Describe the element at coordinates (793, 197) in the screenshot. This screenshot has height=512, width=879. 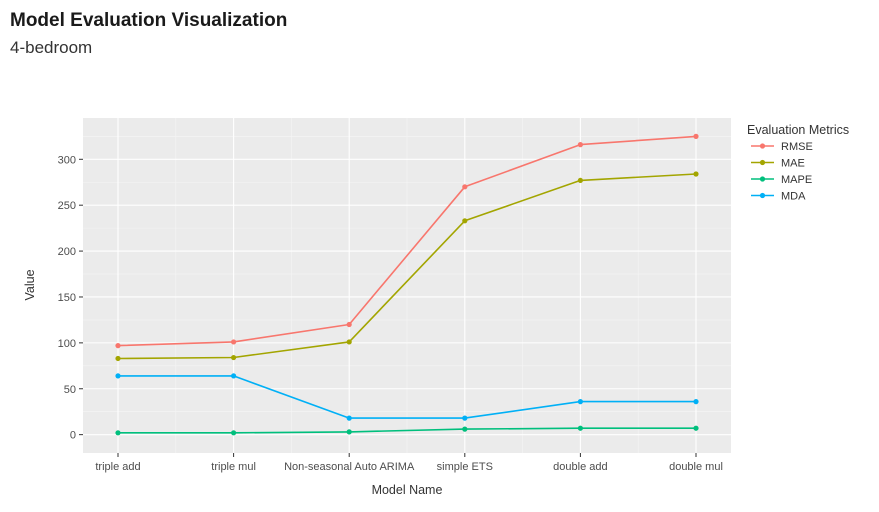
I see `legend-label-mda: MDA` at that location.